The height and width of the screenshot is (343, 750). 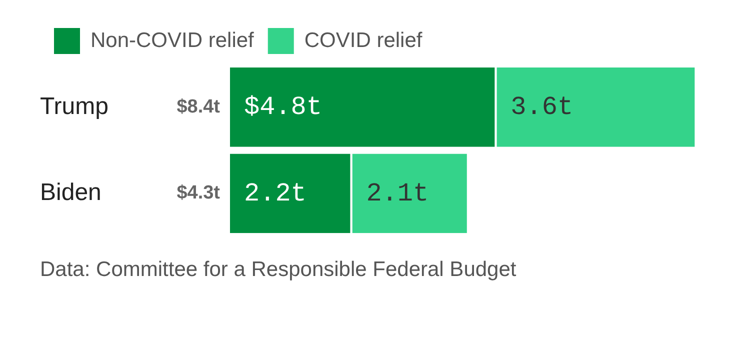 What do you see at coordinates (283, 107) in the screenshot?
I see `data-label: $4.8t` at bounding box center [283, 107].